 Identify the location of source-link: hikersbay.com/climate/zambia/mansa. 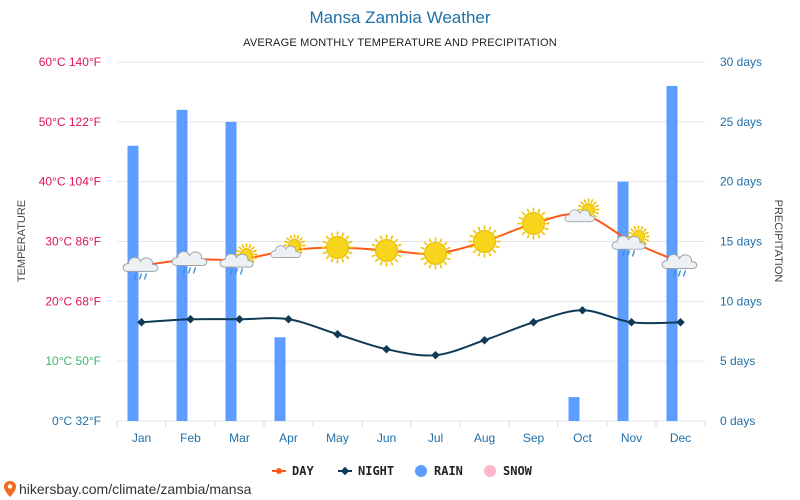
(128, 489).